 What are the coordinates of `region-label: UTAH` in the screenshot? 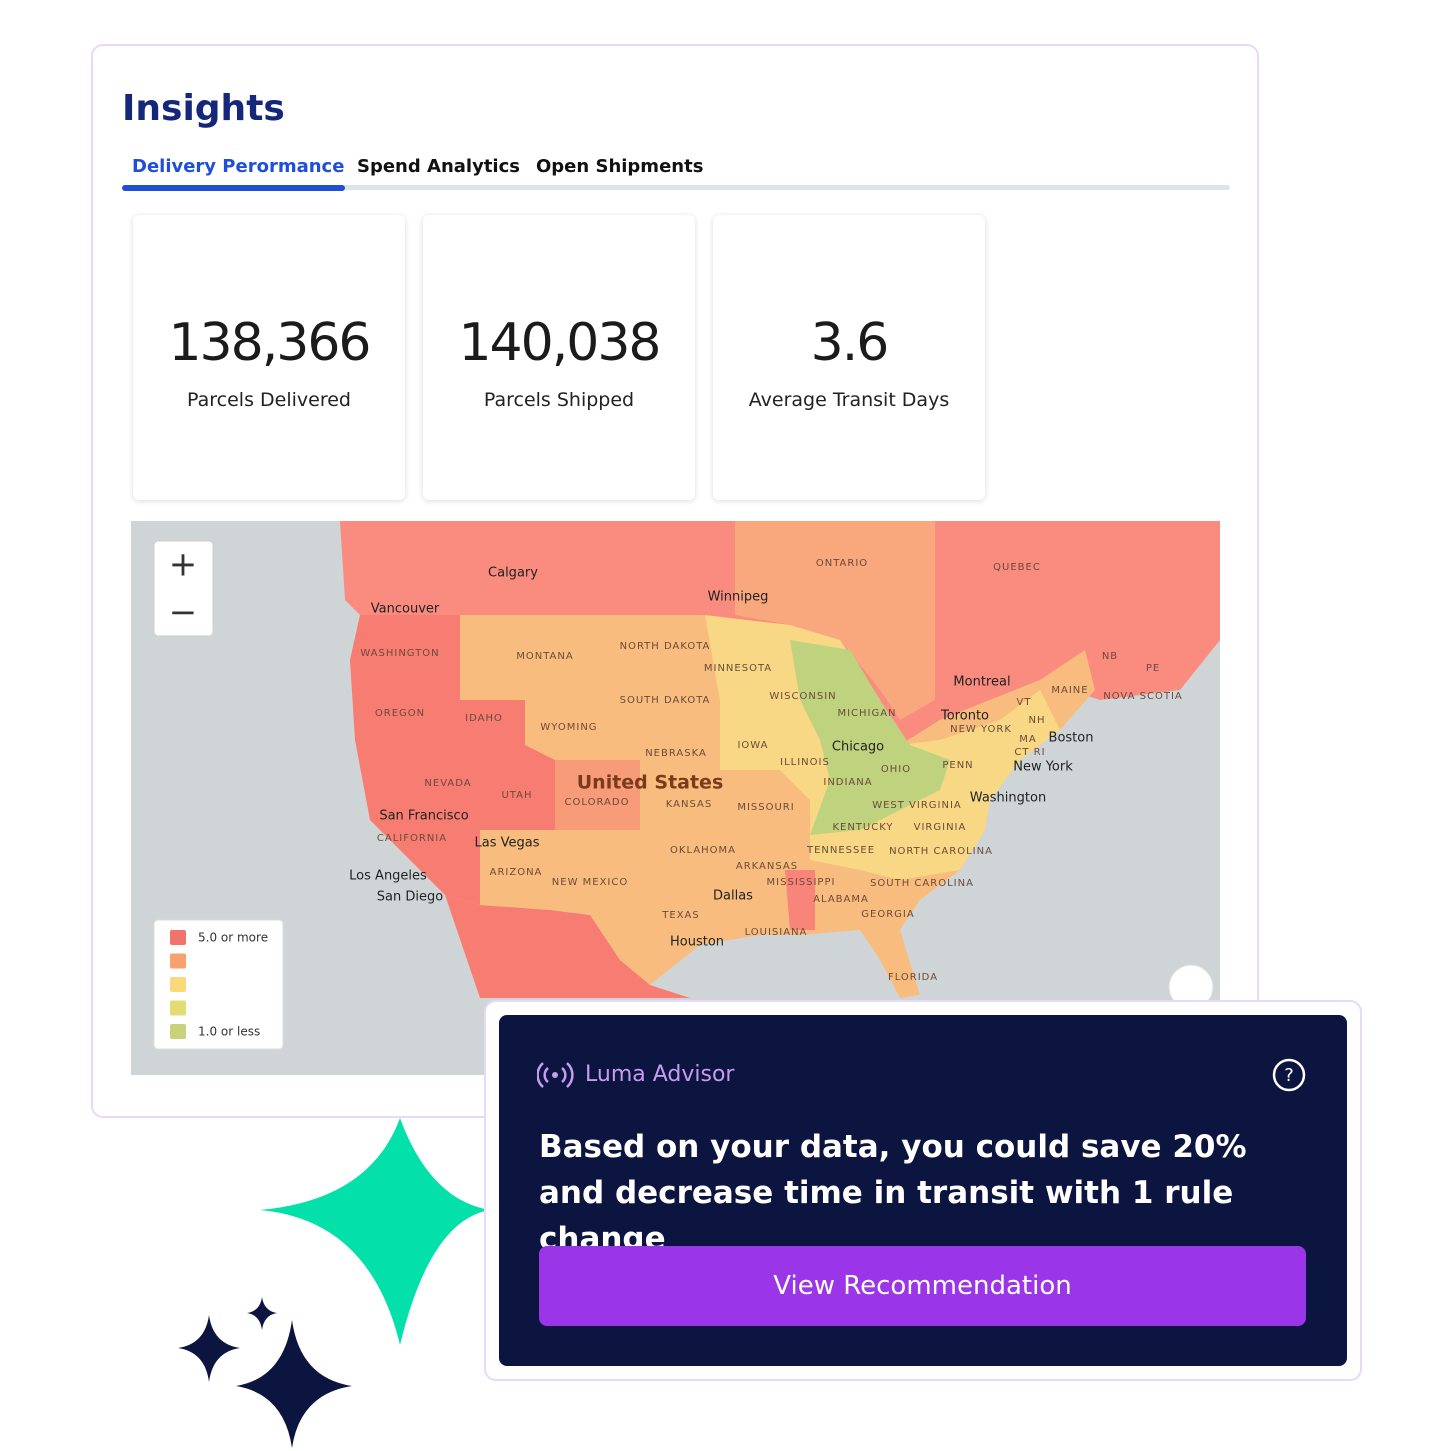 It's located at (516, 795).